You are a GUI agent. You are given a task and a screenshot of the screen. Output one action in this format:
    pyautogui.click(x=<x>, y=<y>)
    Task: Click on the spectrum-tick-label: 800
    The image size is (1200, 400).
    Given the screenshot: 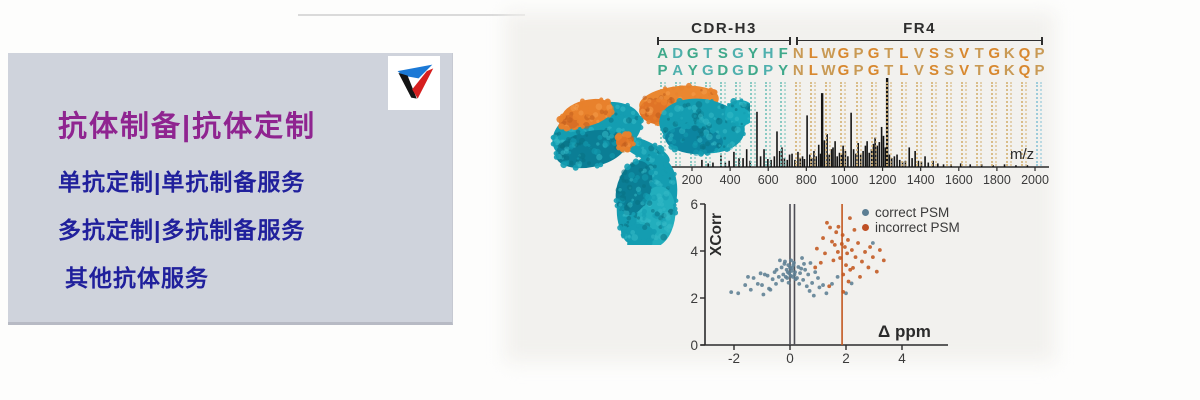 What is the action you would take?
    pyautogui.click(x=806, y=180)
    